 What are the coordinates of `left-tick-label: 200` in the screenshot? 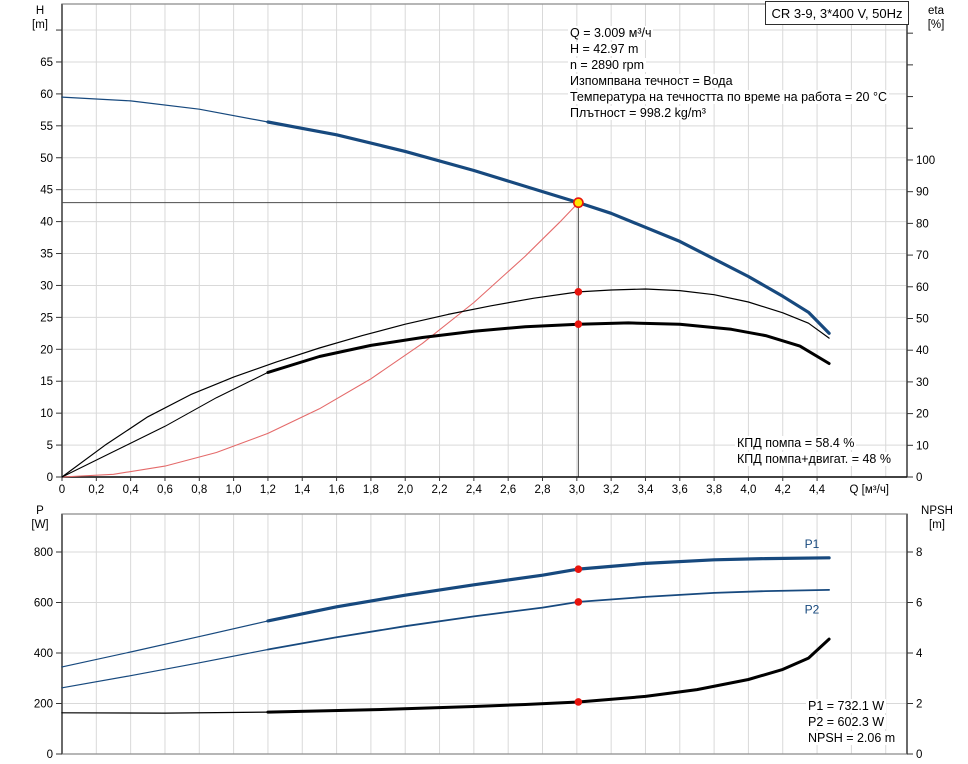 It's located at (43, 705).